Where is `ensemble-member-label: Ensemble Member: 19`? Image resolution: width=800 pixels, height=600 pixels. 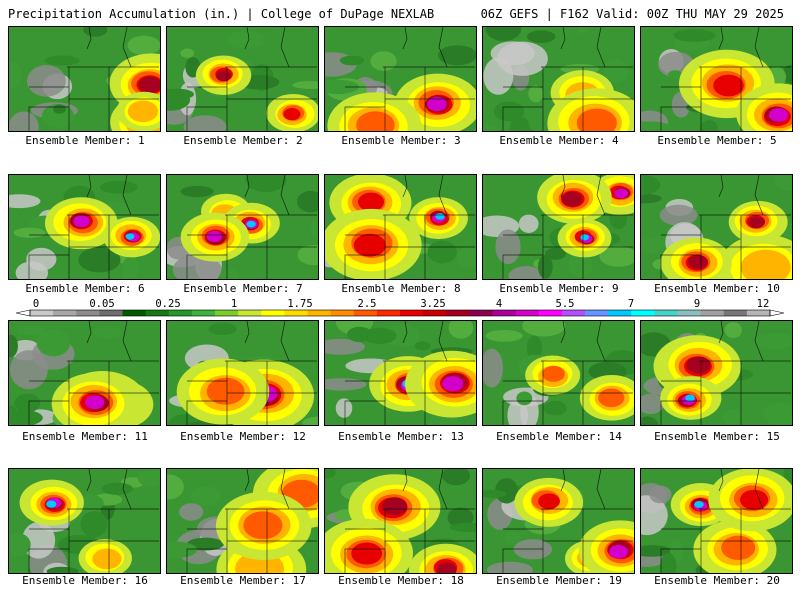 ensemble-member-label: Ensemble Member: 19 is located at coordinates (559, 580).